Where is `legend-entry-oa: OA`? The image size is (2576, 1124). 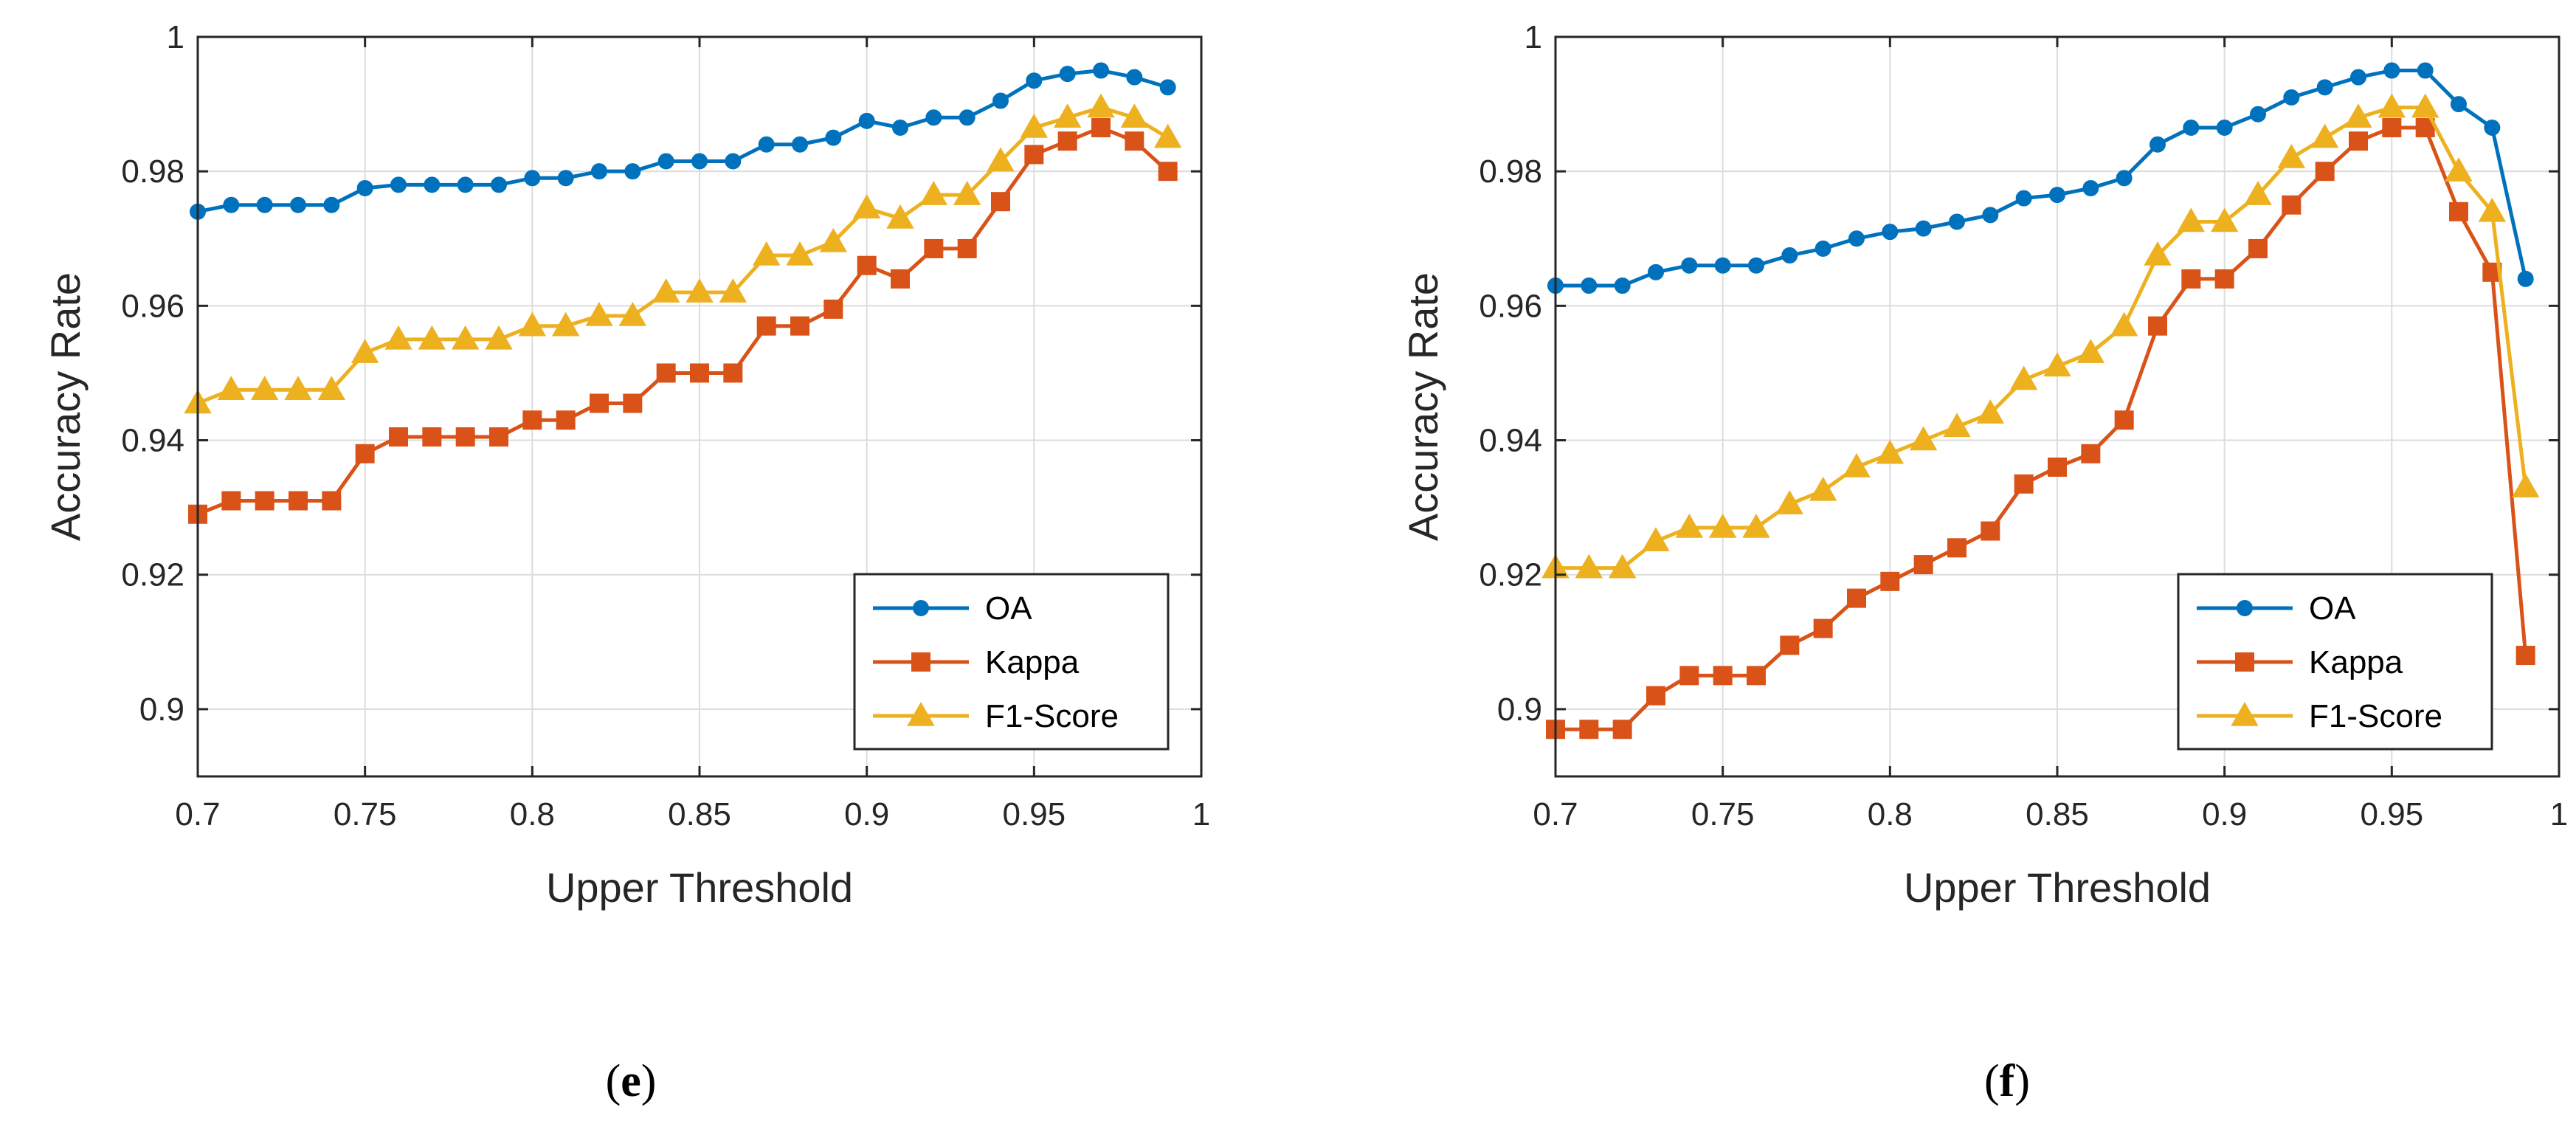 legend-entry-oa: OA is located at coordinates (2332, 609).